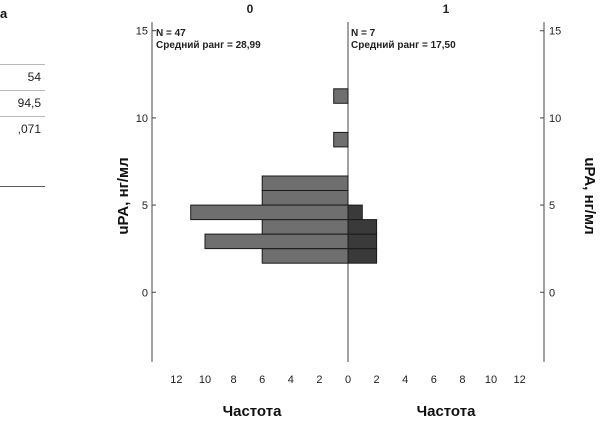 The width and height of the screenshot is (601, 421). Describe the element at coordinates (552, 293) in the screenshot. I see `y-tick-label-right-0: 0` at that location.